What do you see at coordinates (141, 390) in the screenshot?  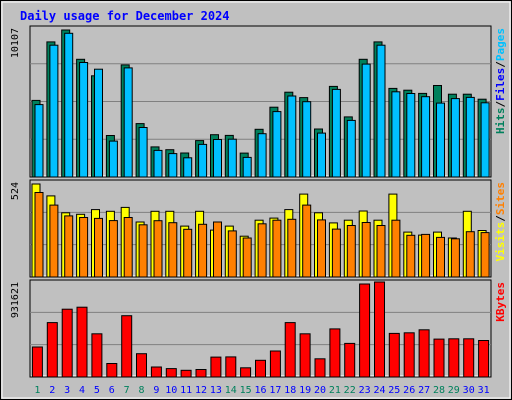 I see `x-tick-label-8: 8` at bounding box center [141, 390].